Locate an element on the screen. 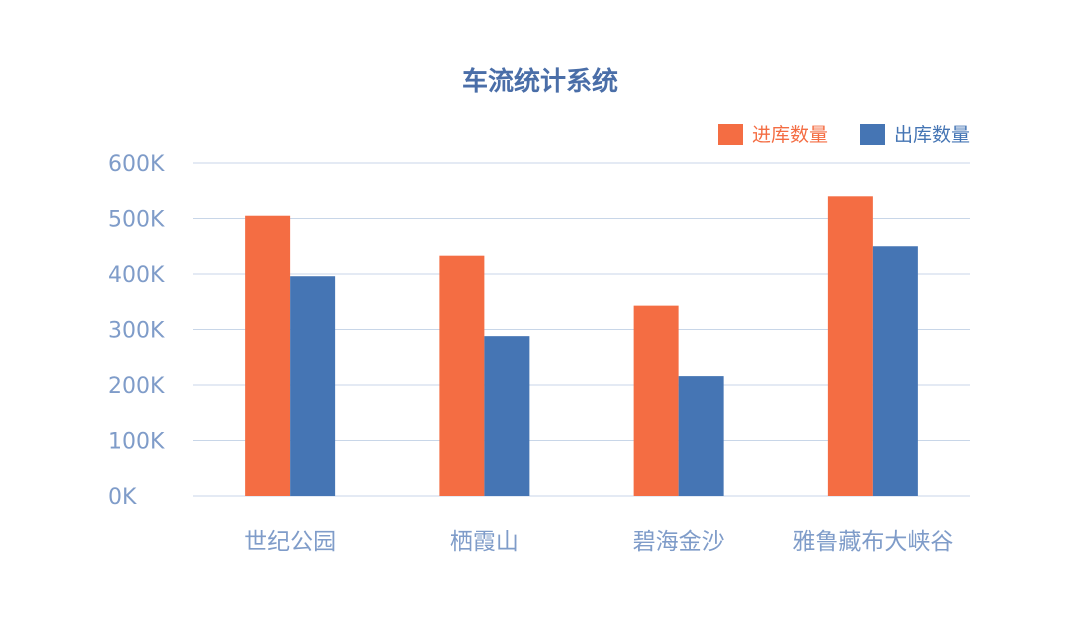  legend-label: 进库数量 is located at coordinates (790, 135).